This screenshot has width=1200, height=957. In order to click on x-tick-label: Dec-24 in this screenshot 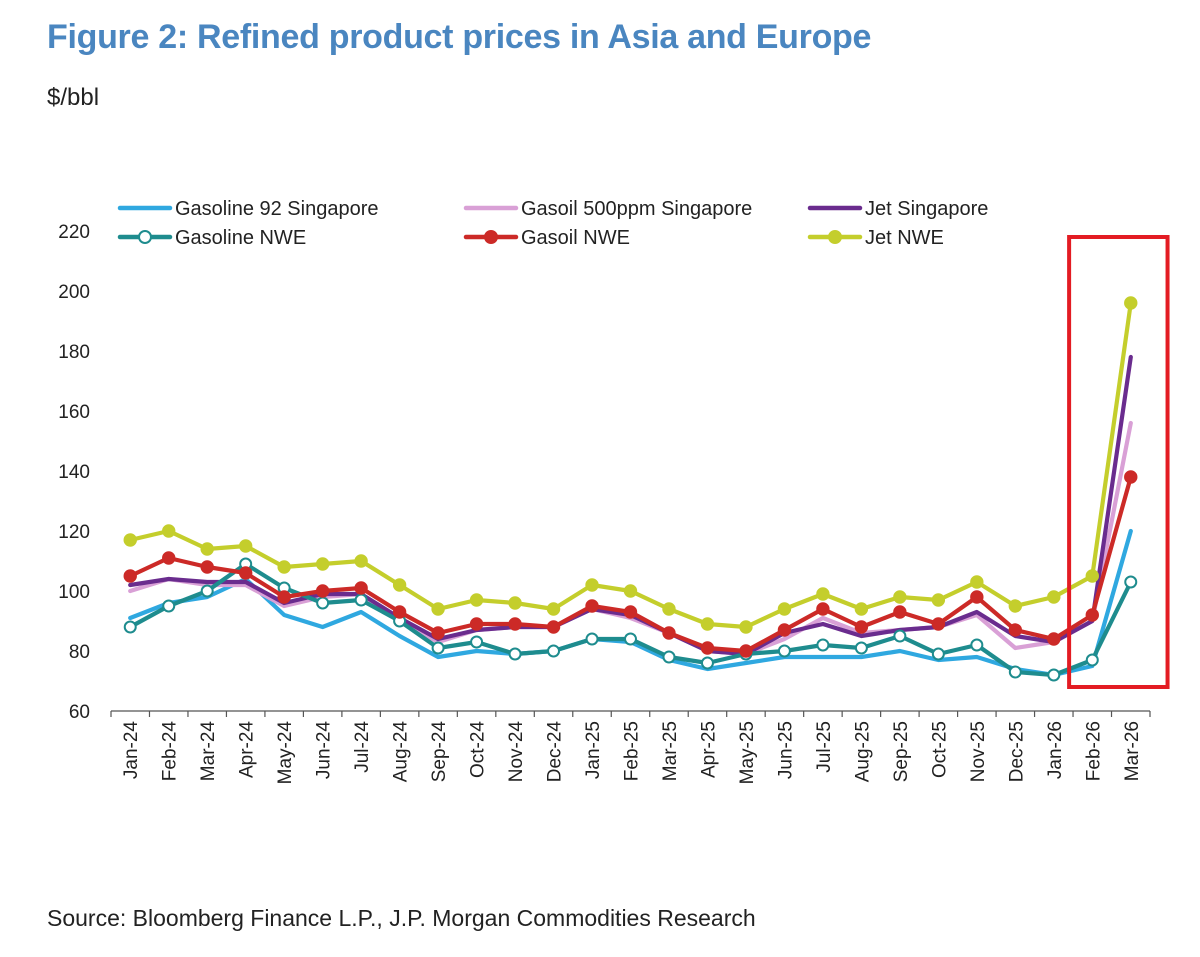, I will do `click(555, 752)`.